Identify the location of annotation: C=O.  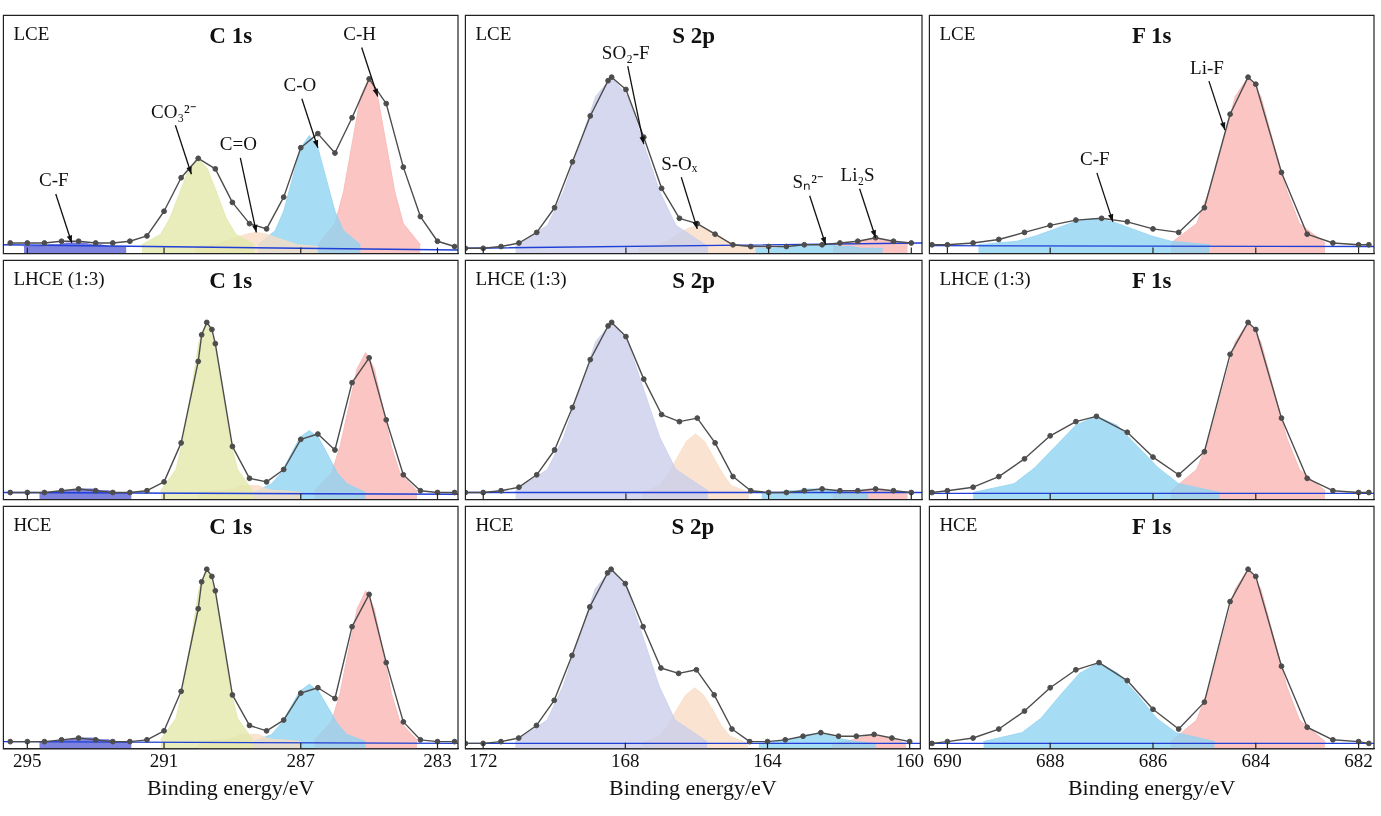
(238, 144).